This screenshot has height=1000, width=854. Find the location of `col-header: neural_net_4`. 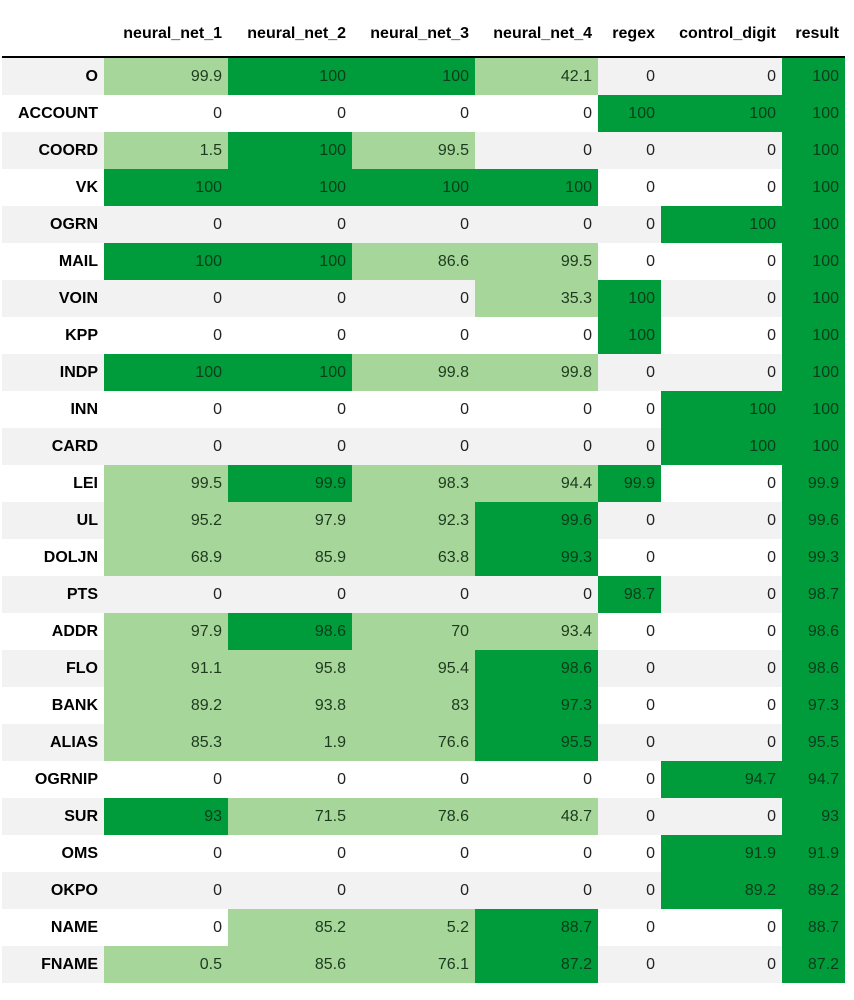

col-header: neural_net_4 is located at coordinates (536, 34).